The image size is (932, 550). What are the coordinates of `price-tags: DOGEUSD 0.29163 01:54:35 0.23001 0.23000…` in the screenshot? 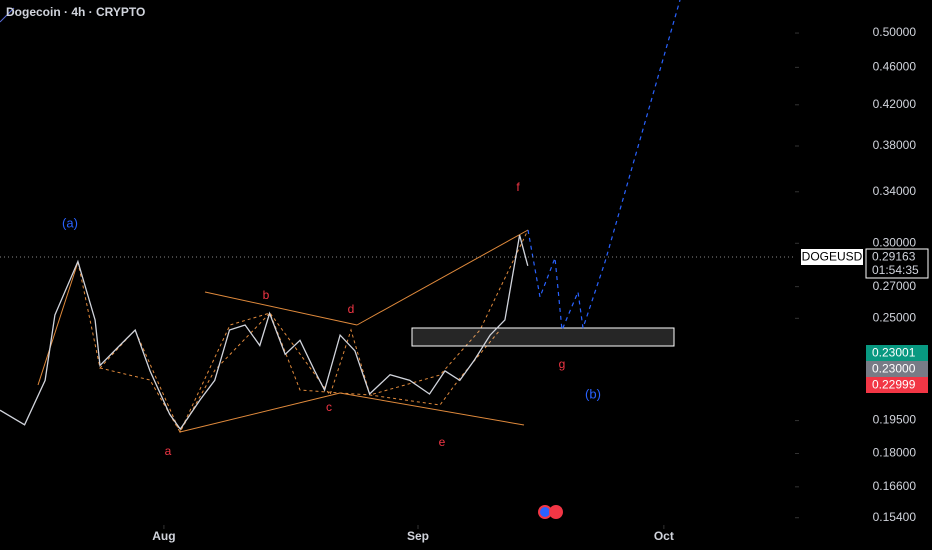 It's located at (865, 320).